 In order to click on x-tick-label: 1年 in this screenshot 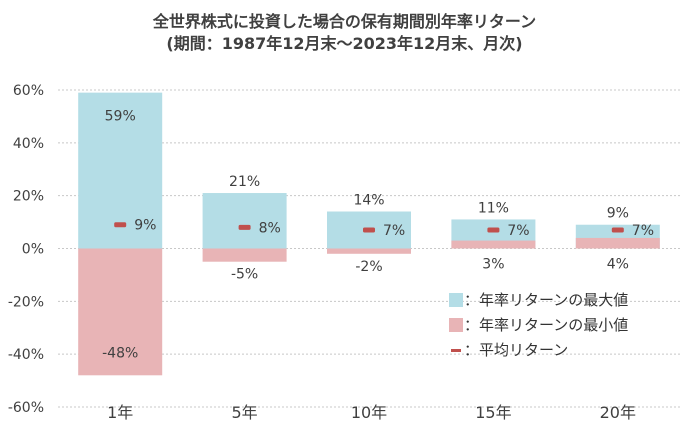, I will do `click(120, 412)`.